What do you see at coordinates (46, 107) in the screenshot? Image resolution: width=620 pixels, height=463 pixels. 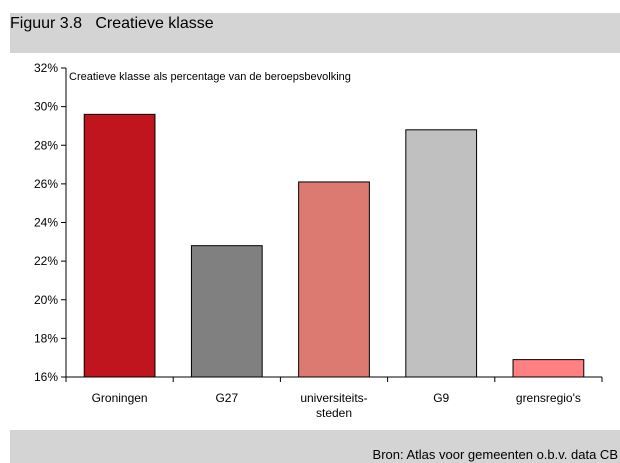 I see `y-tick-label: 30%` at bounding box center [46, 107].